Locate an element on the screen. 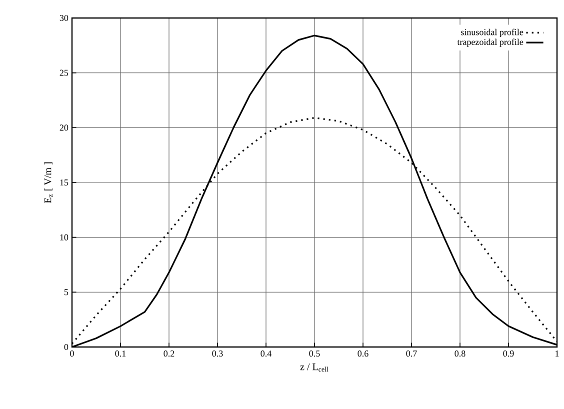 This screenshot has height=409, width=564. y-axis-title: E$_{z}$ [ V/m ] is located at coordinates (48, 183).